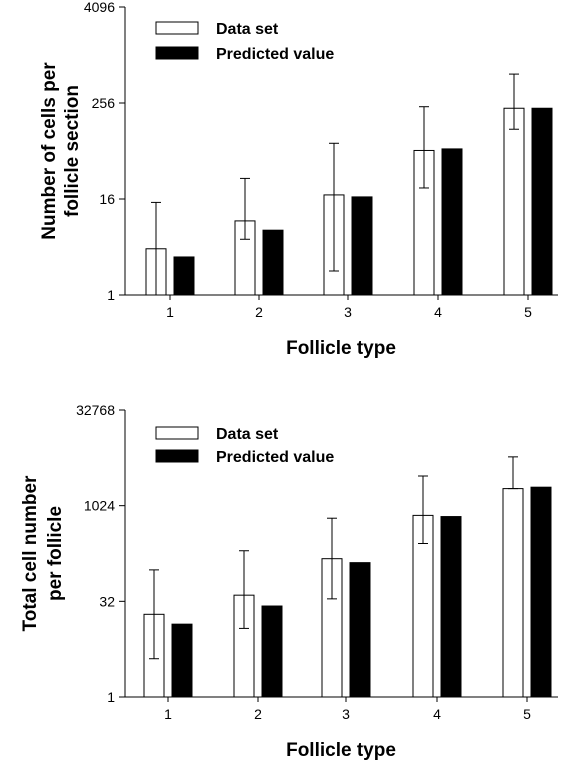 This screenshot has width=564, height=766. I want to click on y-axis-title: Number of cells per, so click(49, 151).